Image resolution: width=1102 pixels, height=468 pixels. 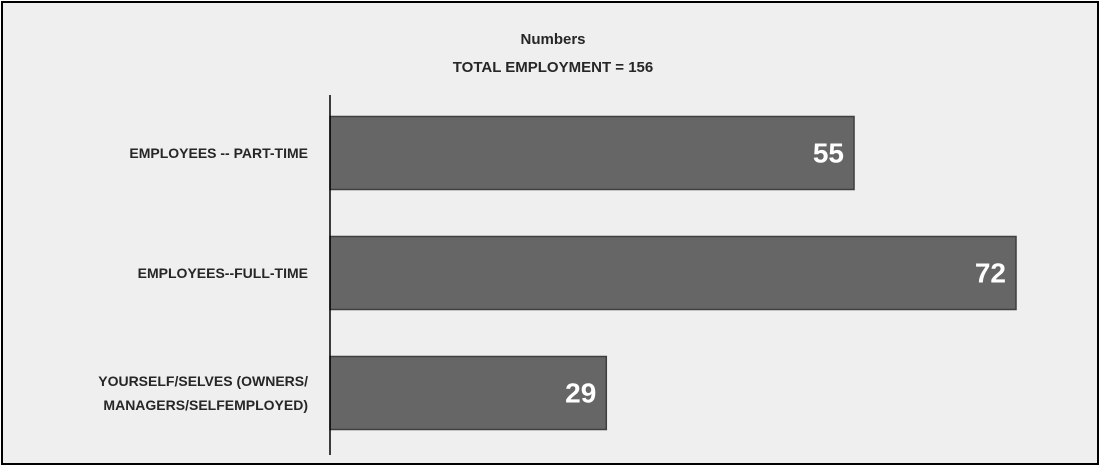 What do you see at coordinates (218, 153) in the screenshot?
I see `category-label: EMPLOYEES -- PART-TIME` at bounding box center [218, 153].